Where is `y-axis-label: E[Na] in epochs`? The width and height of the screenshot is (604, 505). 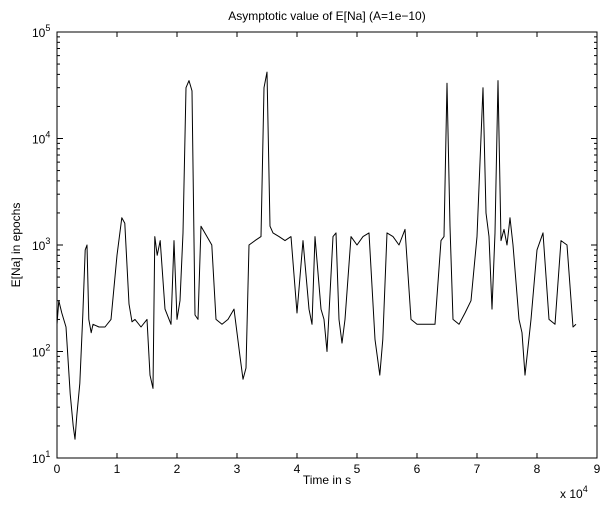 y-axis-label: E[Na] in epochs is located at coordinates (16, 245).